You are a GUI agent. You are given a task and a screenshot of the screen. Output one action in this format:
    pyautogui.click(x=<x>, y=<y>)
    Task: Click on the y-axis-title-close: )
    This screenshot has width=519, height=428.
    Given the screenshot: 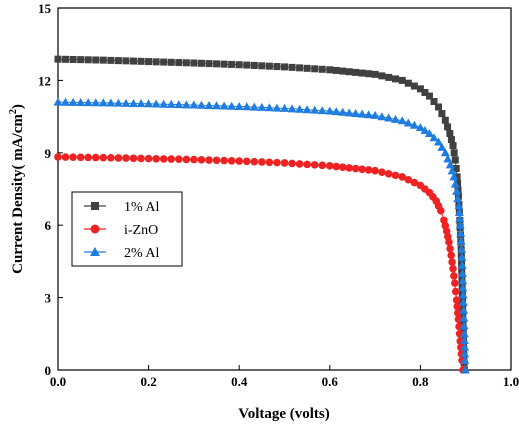 What is the action you would take?
    pyautogui.click(x=18, y=106)
    